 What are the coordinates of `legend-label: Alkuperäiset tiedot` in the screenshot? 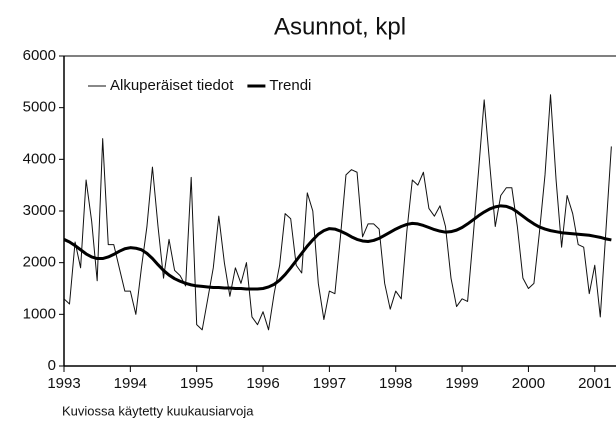 It's located at (172, 85).